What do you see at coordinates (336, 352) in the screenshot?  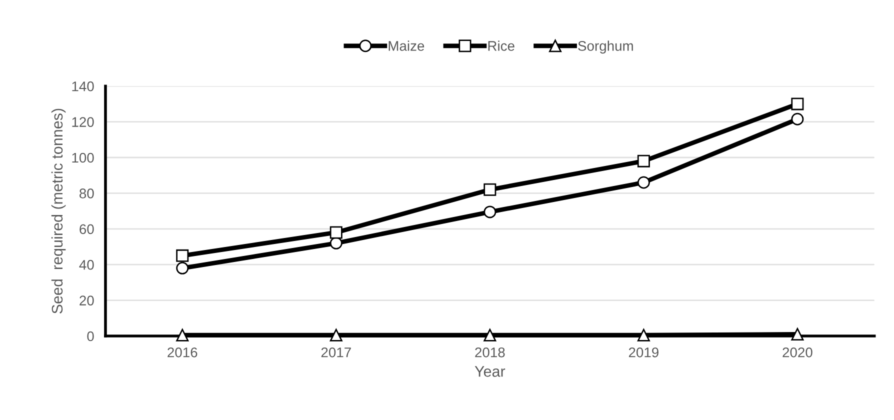 I see `x-tick-label: 2017` at bounding box center [336, 352].